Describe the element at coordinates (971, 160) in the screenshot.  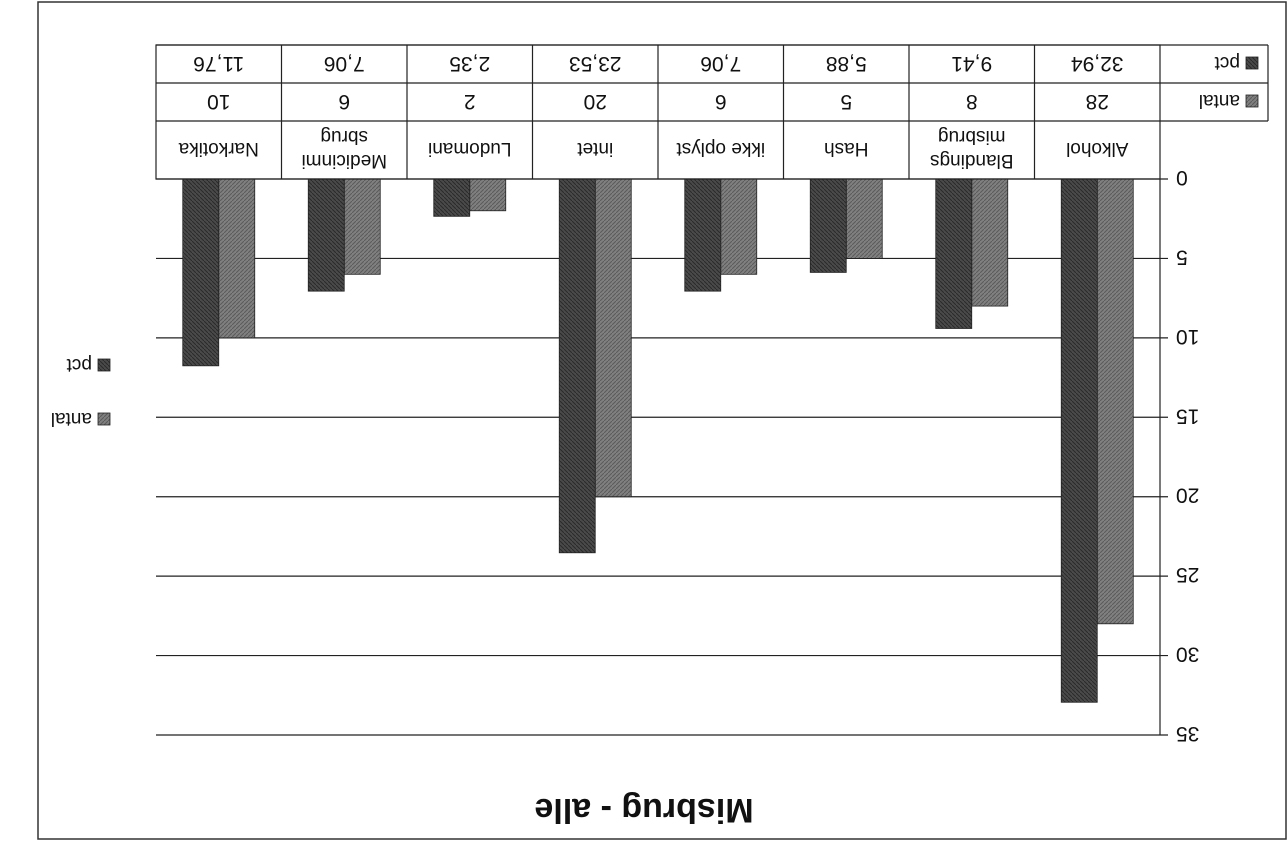
I see `category-label: Blandings` at that location.